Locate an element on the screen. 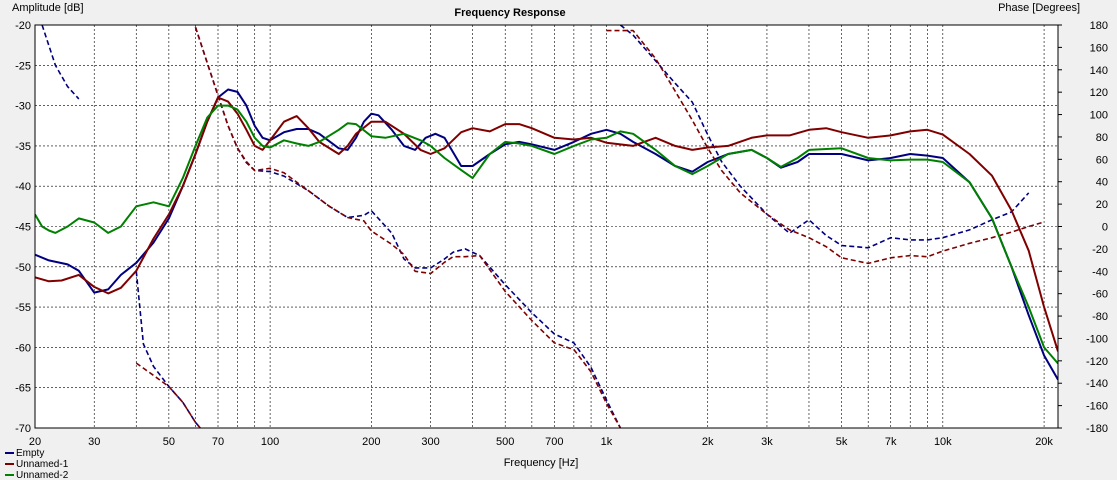 The image size is (1117, 480). legend-label-unnamed-2: Unnamed-2 is located at coordinates (42, 475).